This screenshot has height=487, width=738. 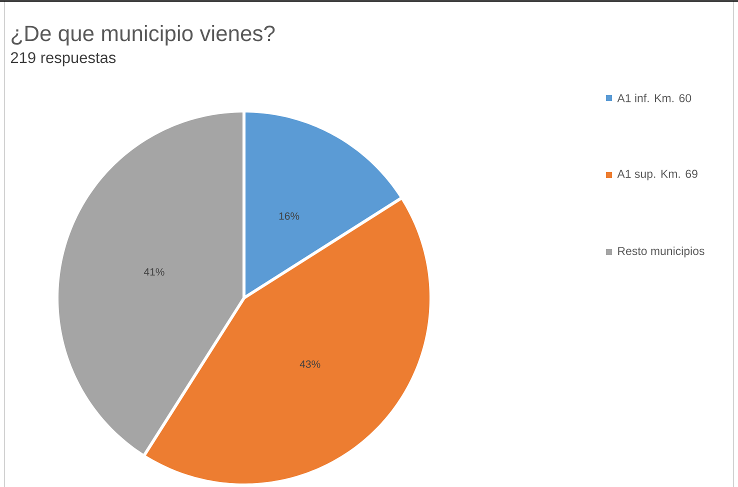 What do you see at coordinates (143, 35) in the screenshot?
I see `chart-title: ¿De que municipio vienes?` at bounding box center [143, 35].